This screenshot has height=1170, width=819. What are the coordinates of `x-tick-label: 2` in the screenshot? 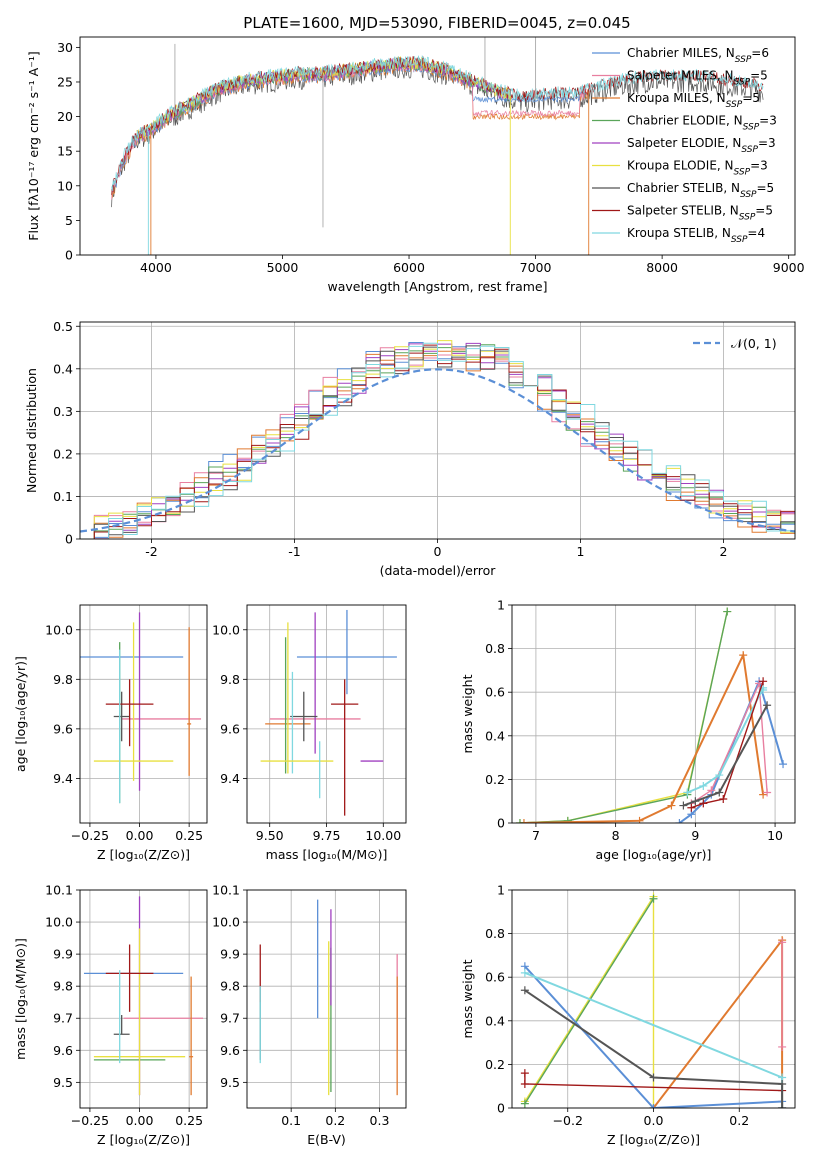 It's located at (724, 551).